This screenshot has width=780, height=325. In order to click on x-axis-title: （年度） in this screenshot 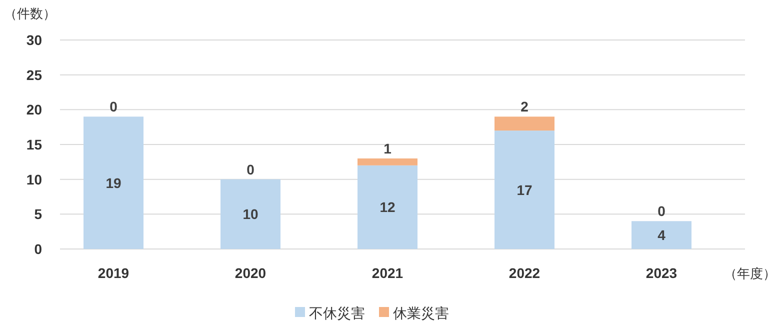, I will do `click(750, 273)`.